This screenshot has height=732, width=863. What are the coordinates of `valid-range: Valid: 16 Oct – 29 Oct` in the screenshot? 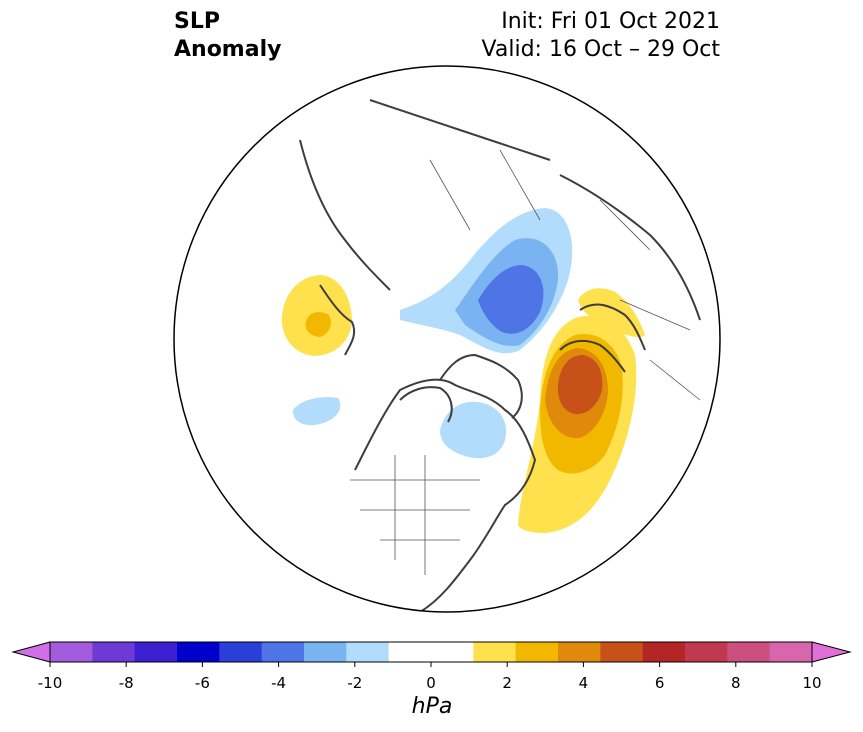 It's located at (600, 49).